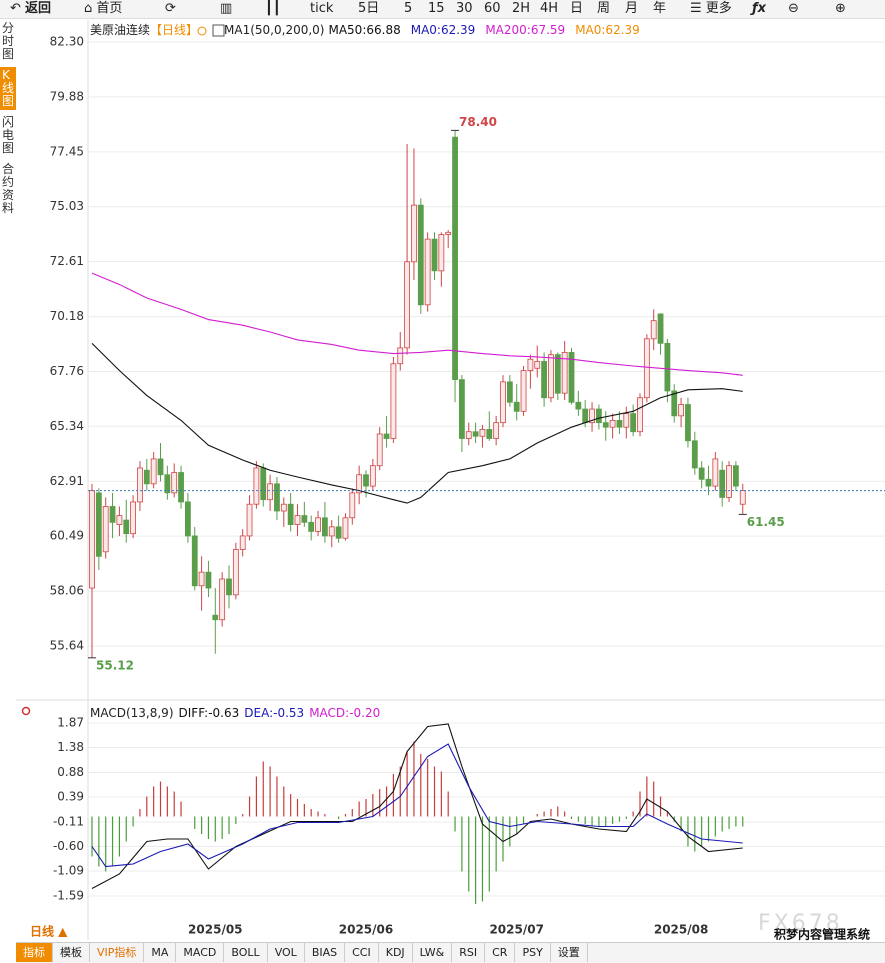 The image size is (885, 963). Describe the element at coordinates (8, 88) in the screenshot. I see `side-tab: K线图` at that location.